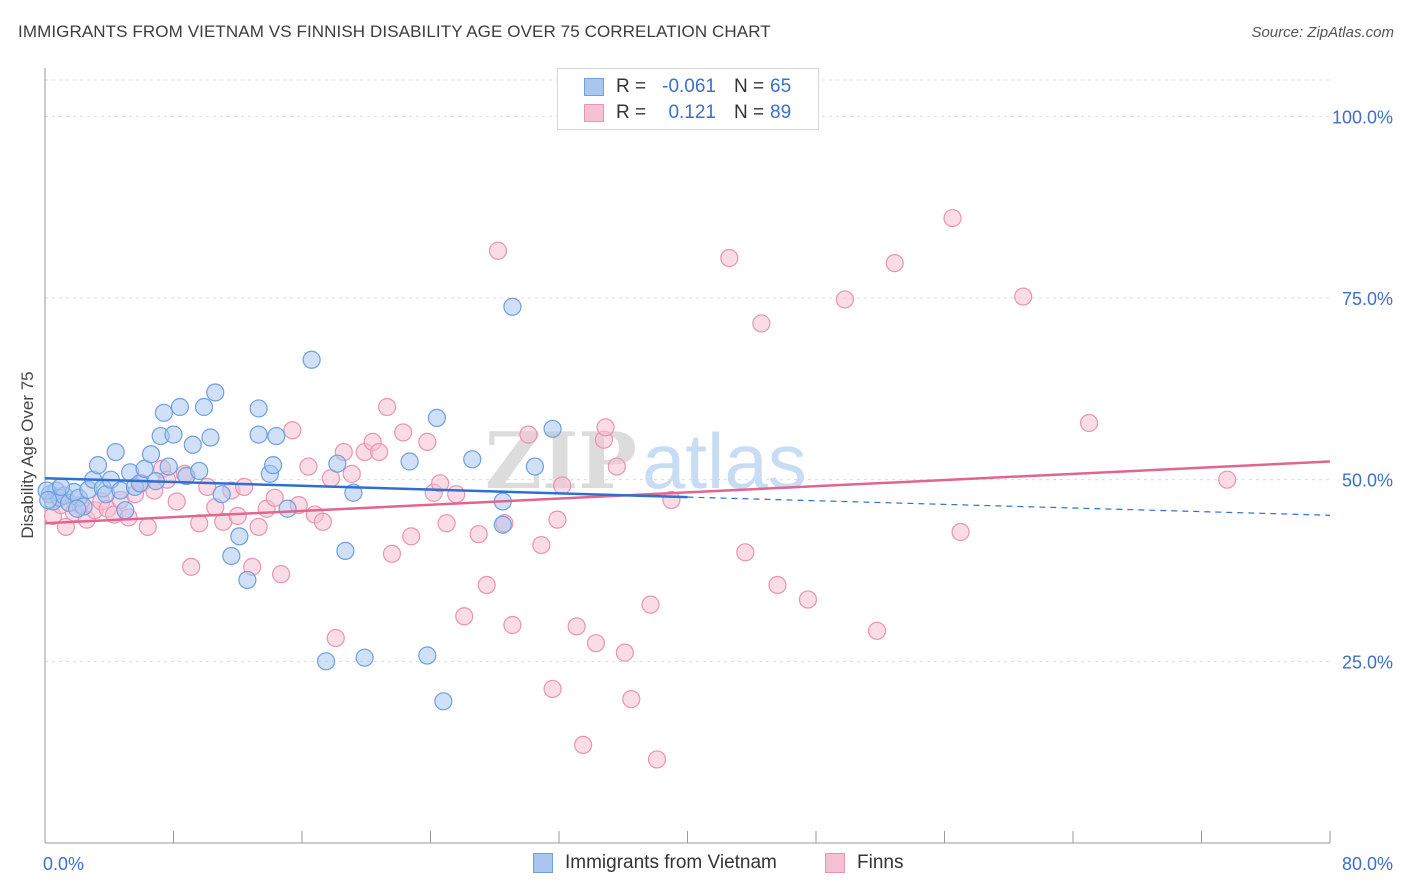 Image resolution: width=1406 pixels, height=892 pixels. What do you see at coordinates (671, 862) in the screenshot?
I see `legend-label: Immigrants from Vietnam` at bounding box center [671, 862].